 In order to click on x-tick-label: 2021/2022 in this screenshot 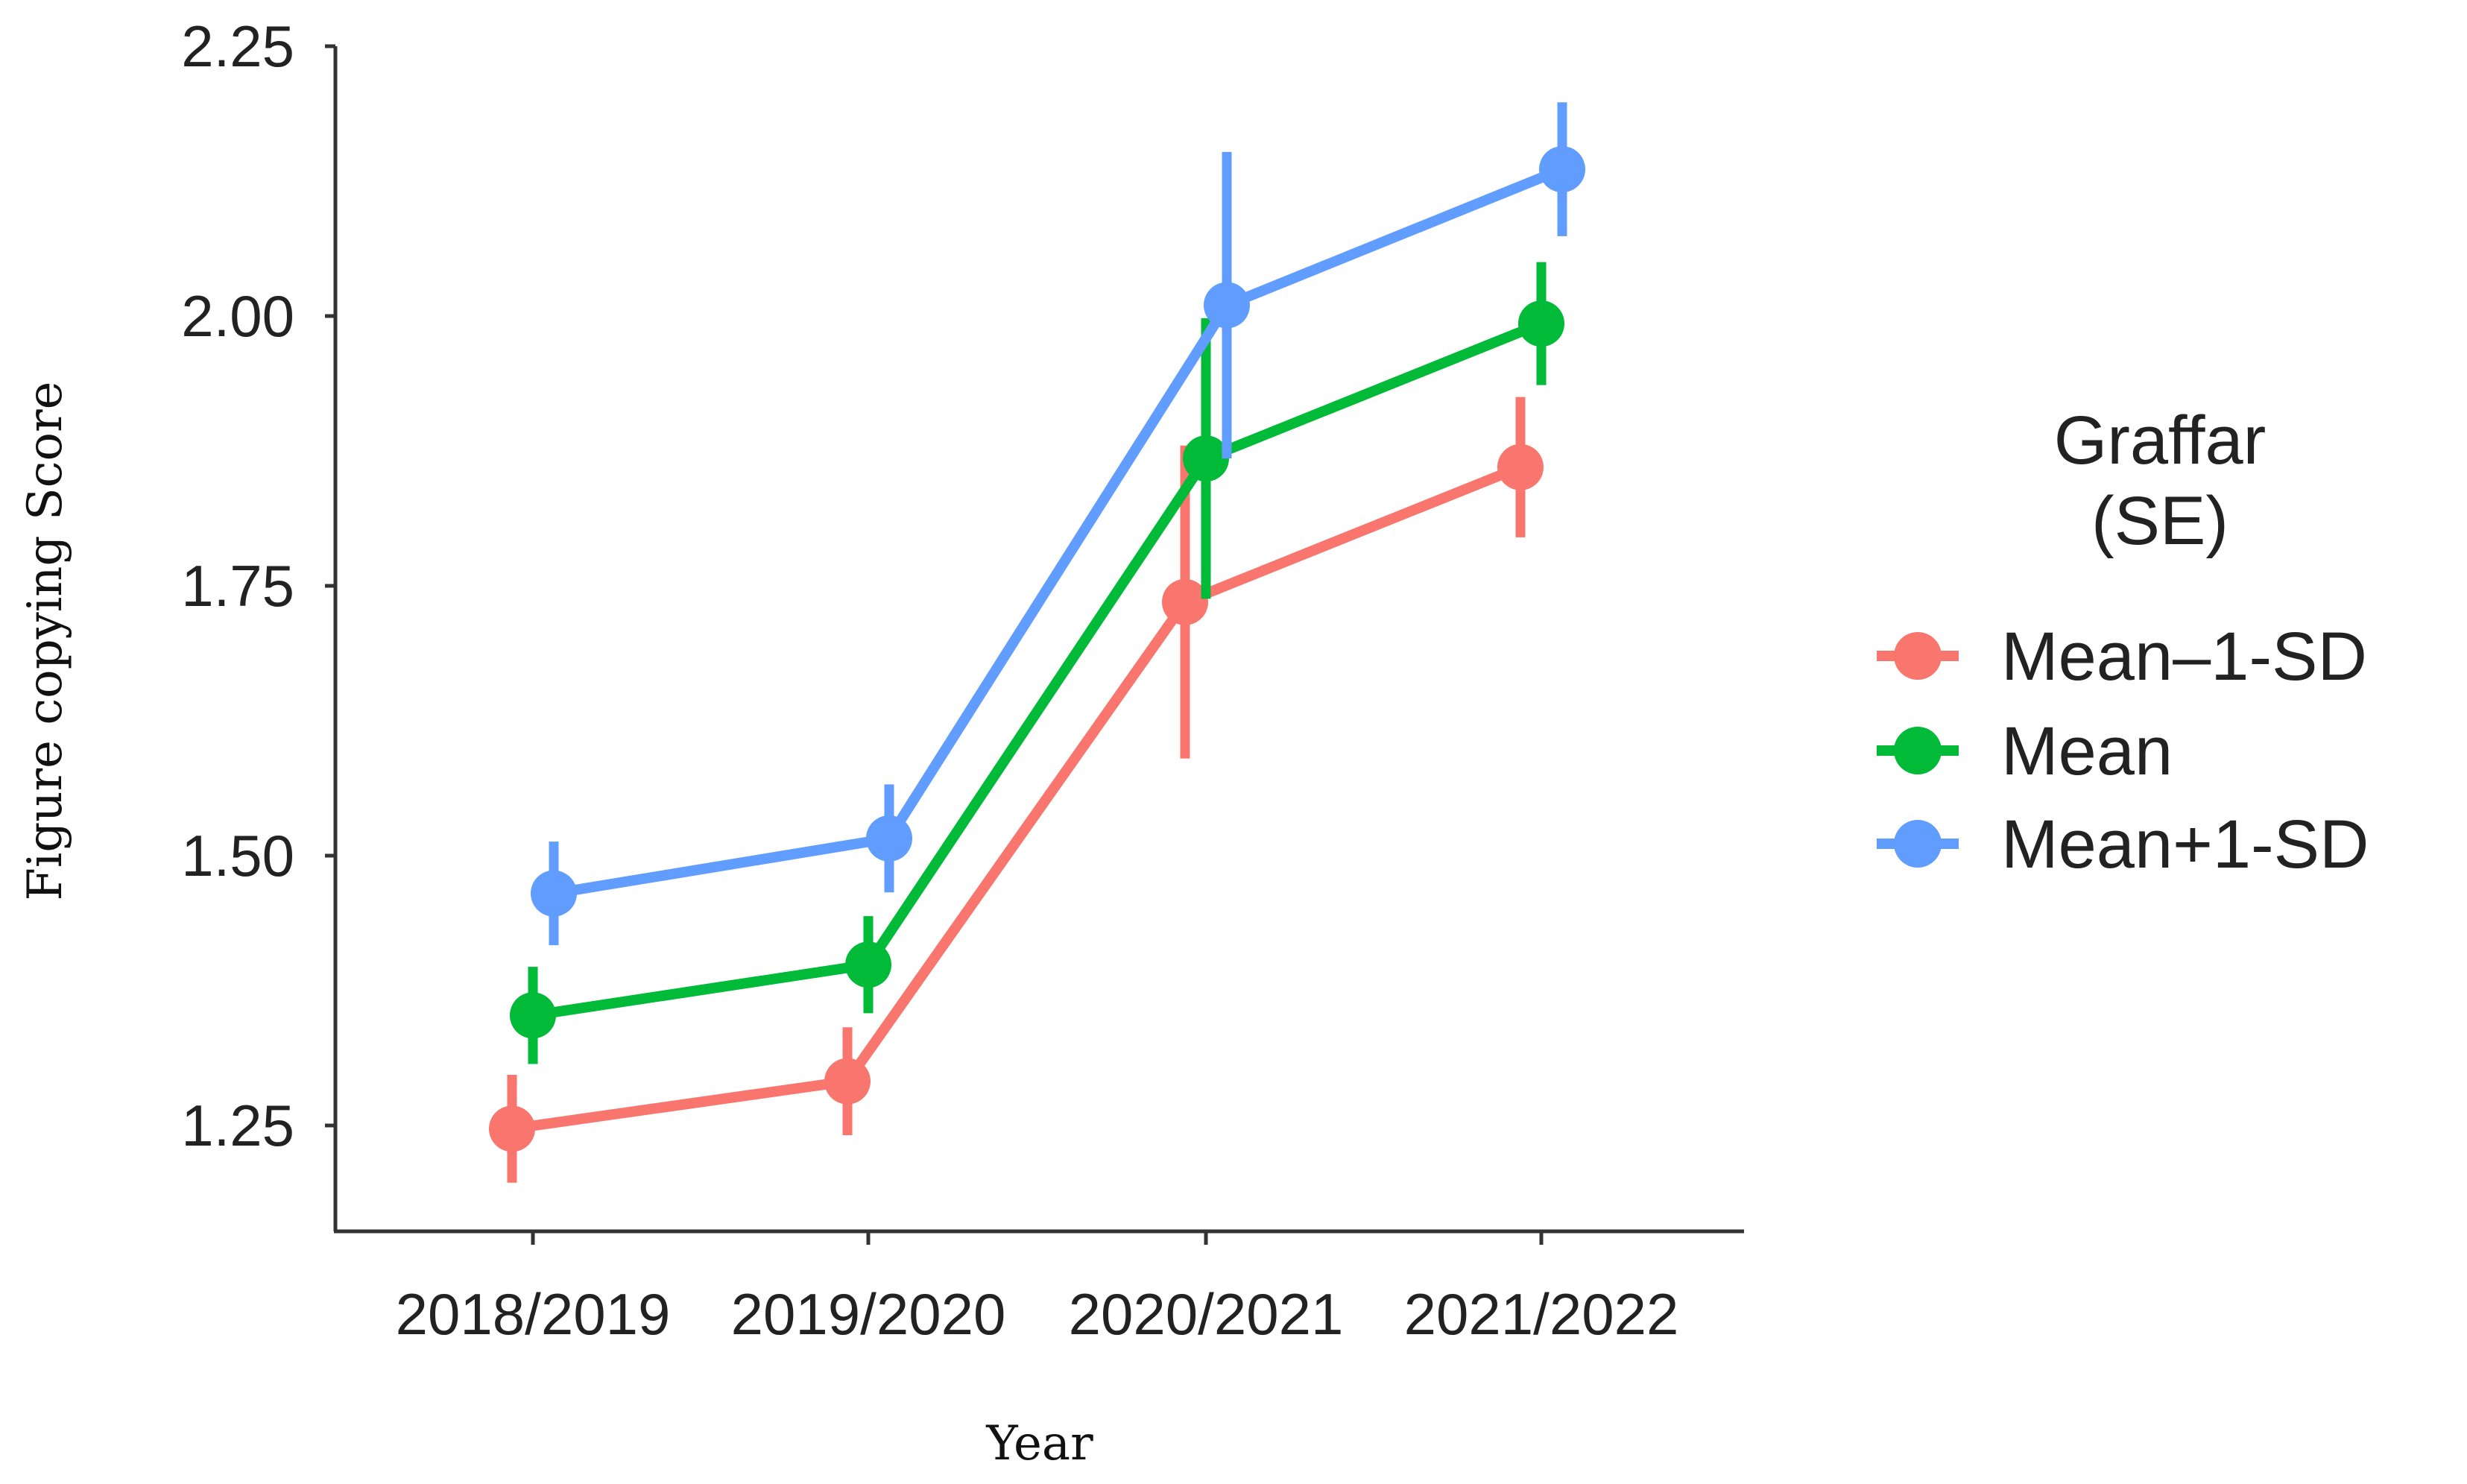, I will do `click(1541, 1314)`.